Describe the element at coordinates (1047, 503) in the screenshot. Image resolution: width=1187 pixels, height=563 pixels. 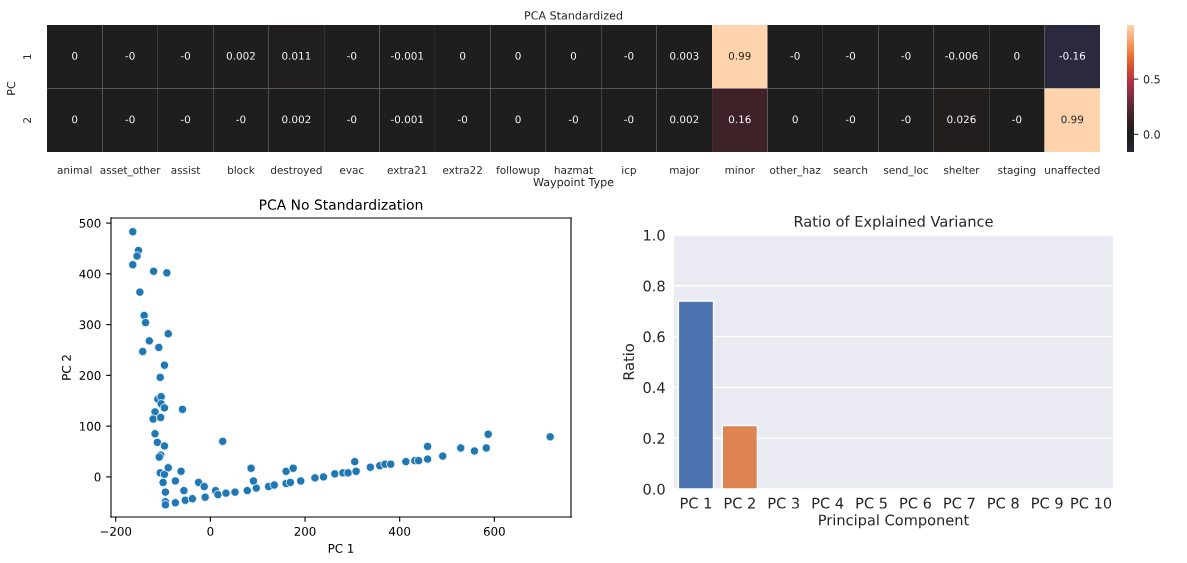
I see `x-tick-label: PC 9` at that location.